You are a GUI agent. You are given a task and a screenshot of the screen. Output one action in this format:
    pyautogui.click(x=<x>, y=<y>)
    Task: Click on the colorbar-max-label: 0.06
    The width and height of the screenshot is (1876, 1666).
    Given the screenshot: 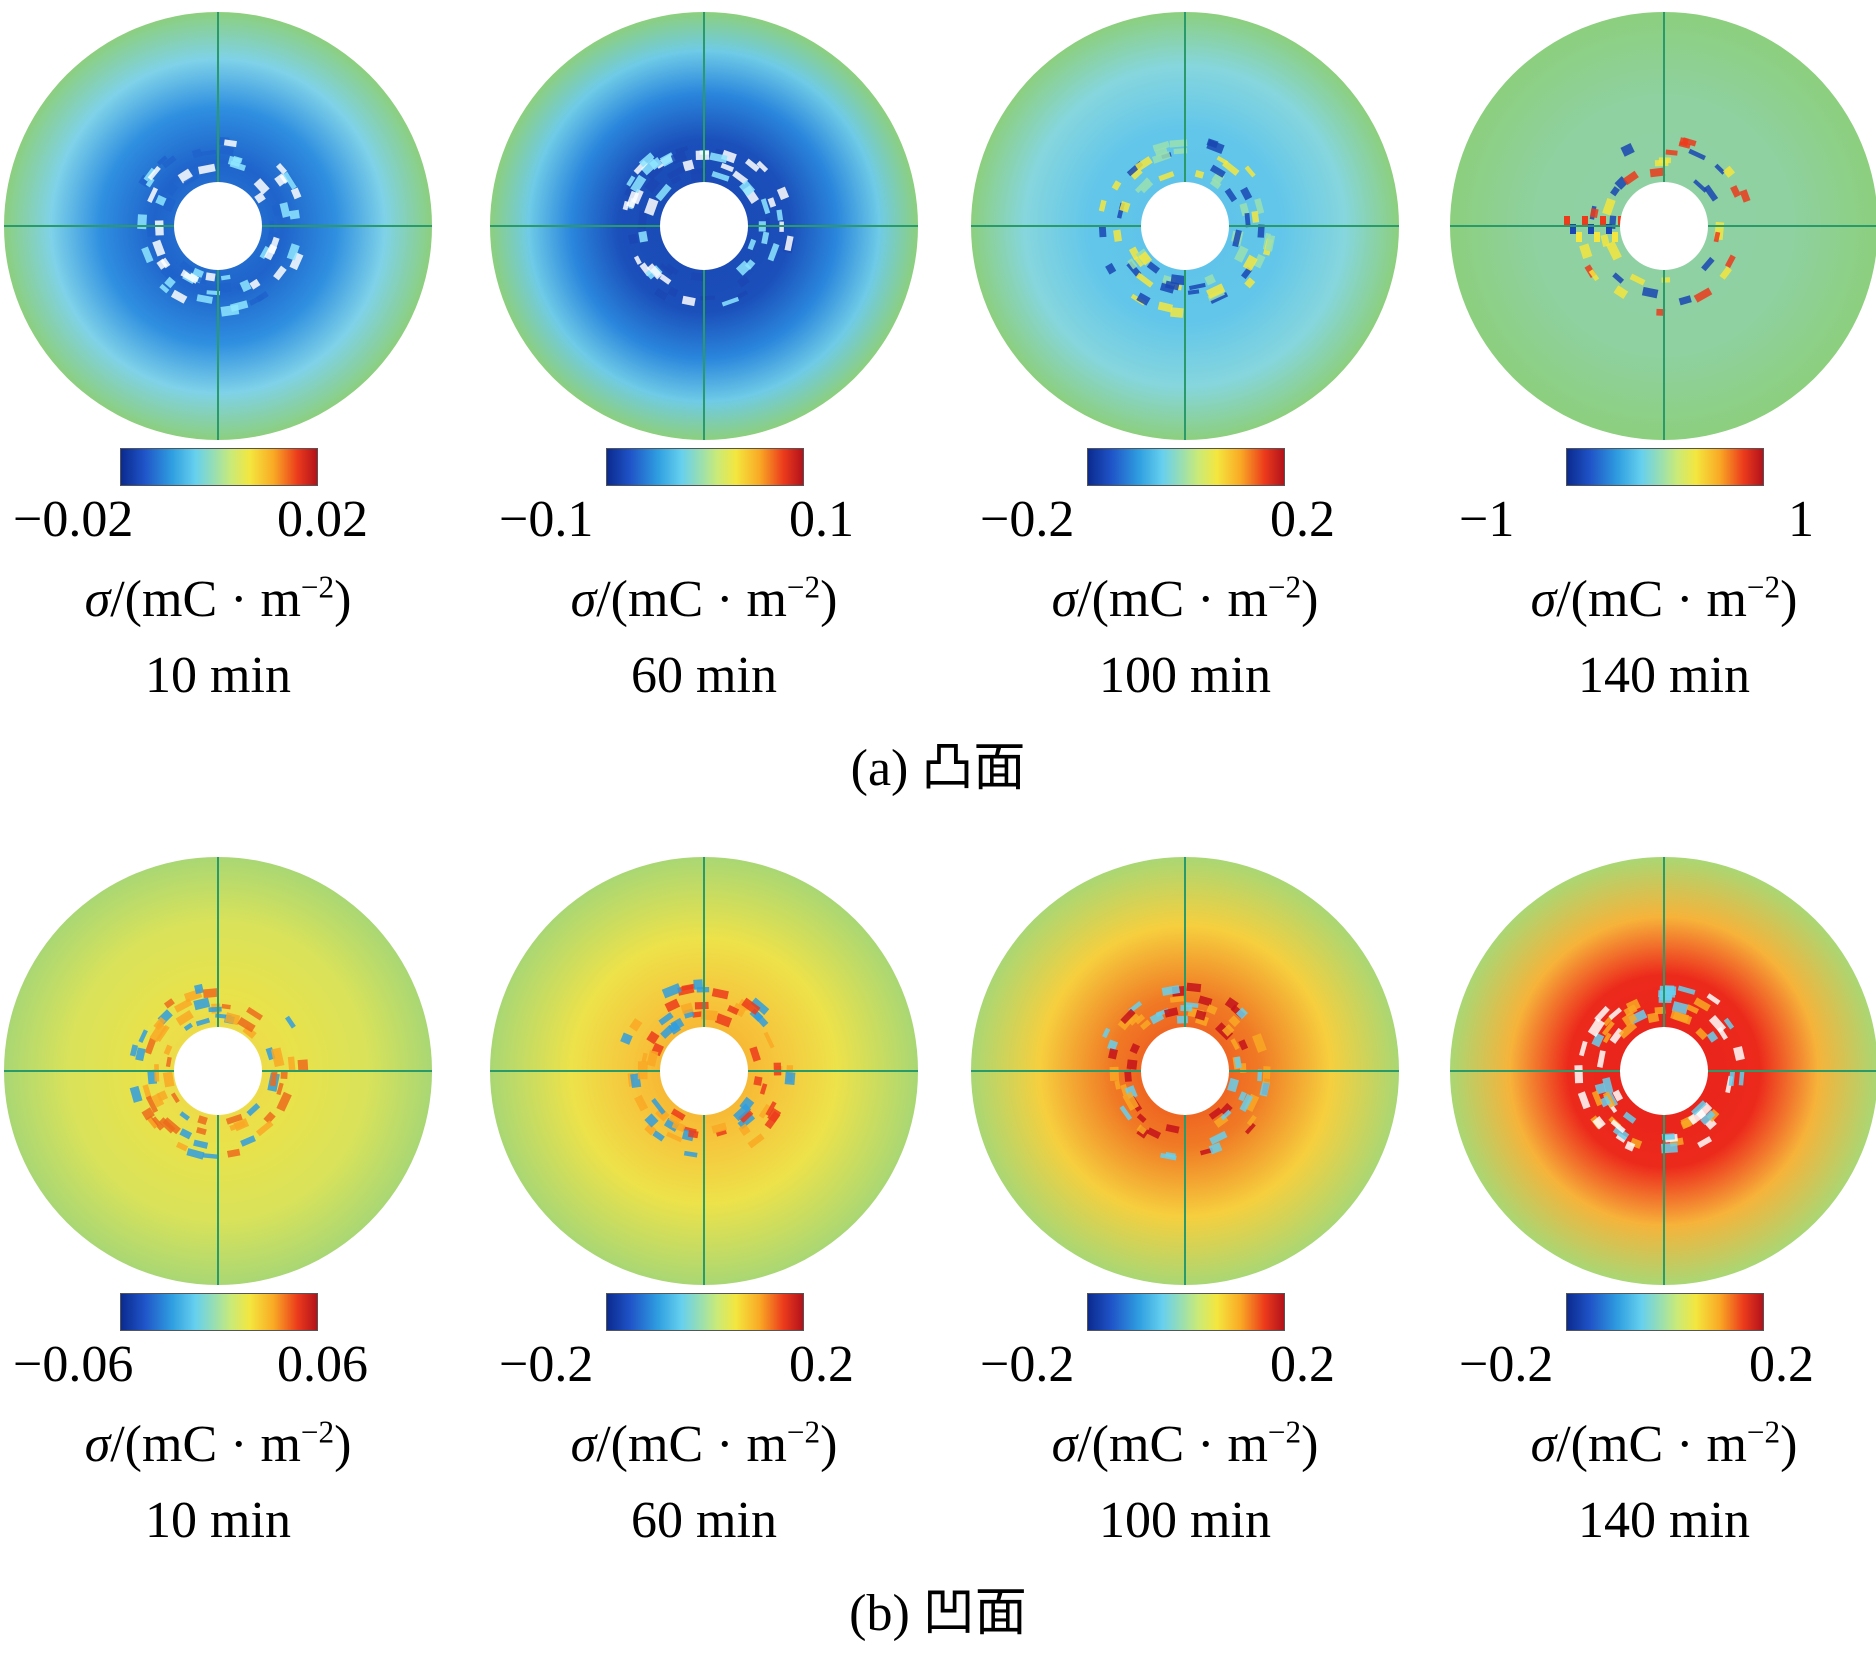 What is the action you would take?
    pyautogui.click(x=322, y=1364)
    